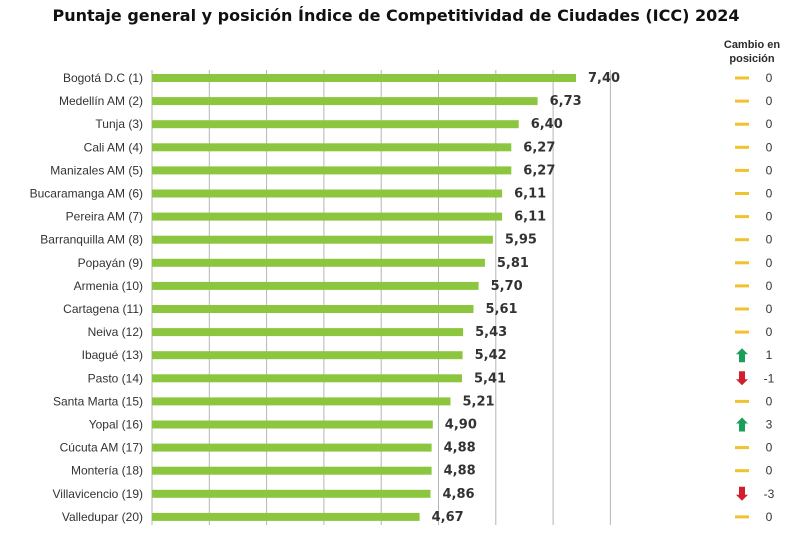 Image resolution: width=800 pixels, height=533 pixels. I want to click on category-label: Valledupar (20), so click(102, 517).